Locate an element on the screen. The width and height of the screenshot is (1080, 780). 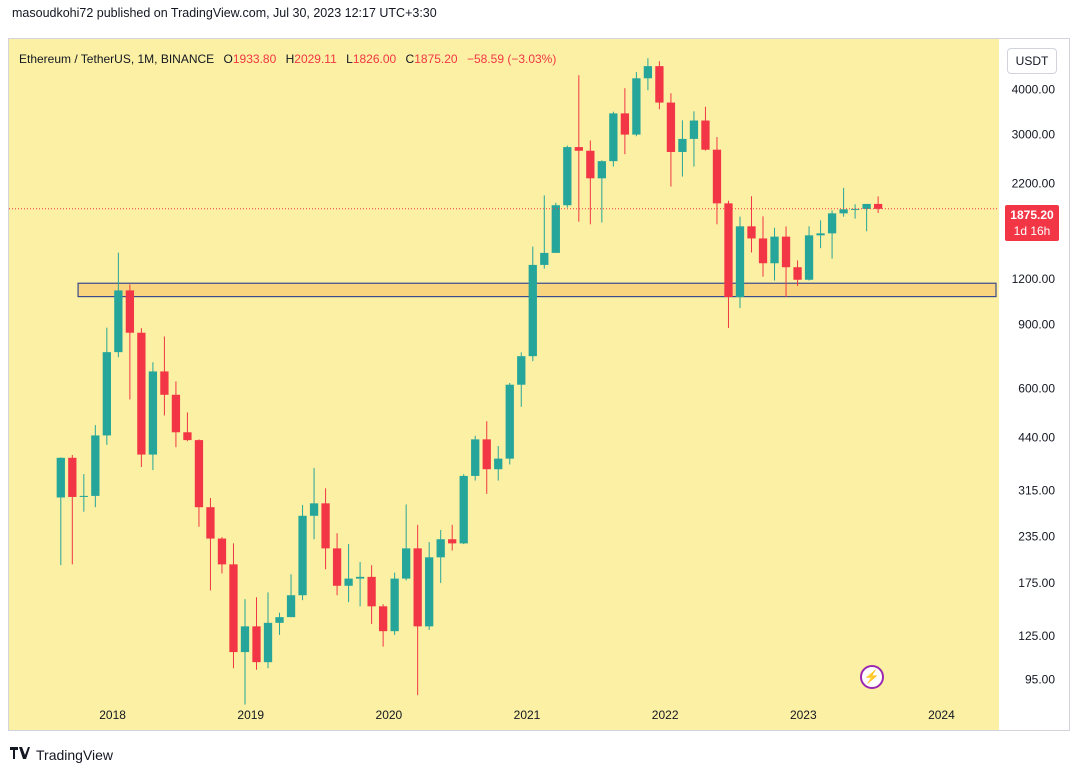
brand-name: TradingView is located at coordinates (75, 755).